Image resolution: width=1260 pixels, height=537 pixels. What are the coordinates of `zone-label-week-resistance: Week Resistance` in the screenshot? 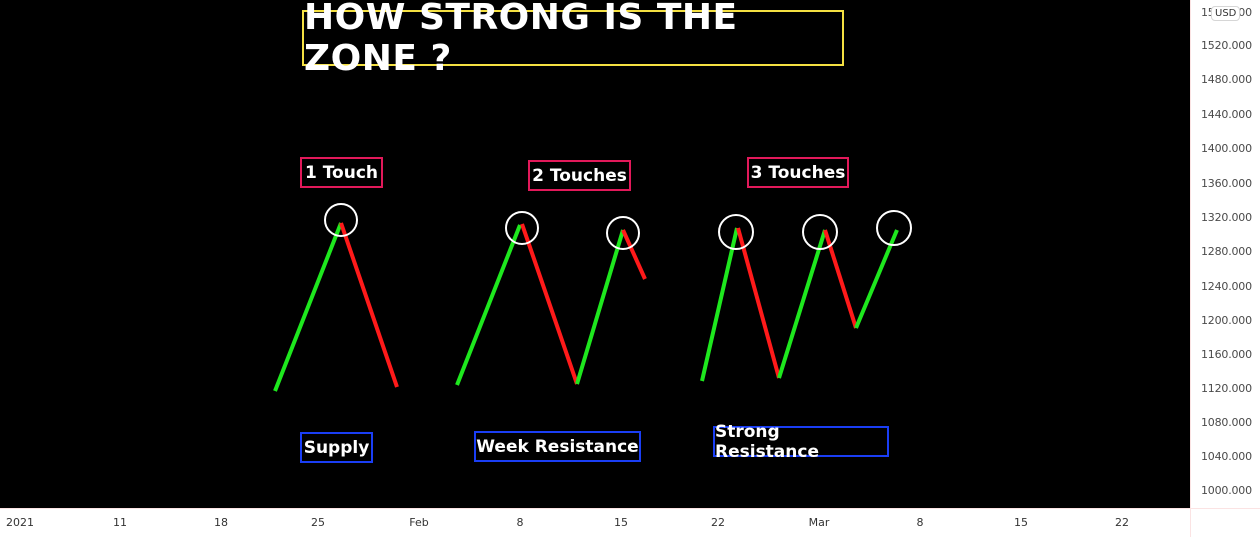 It's located at (557, 446).